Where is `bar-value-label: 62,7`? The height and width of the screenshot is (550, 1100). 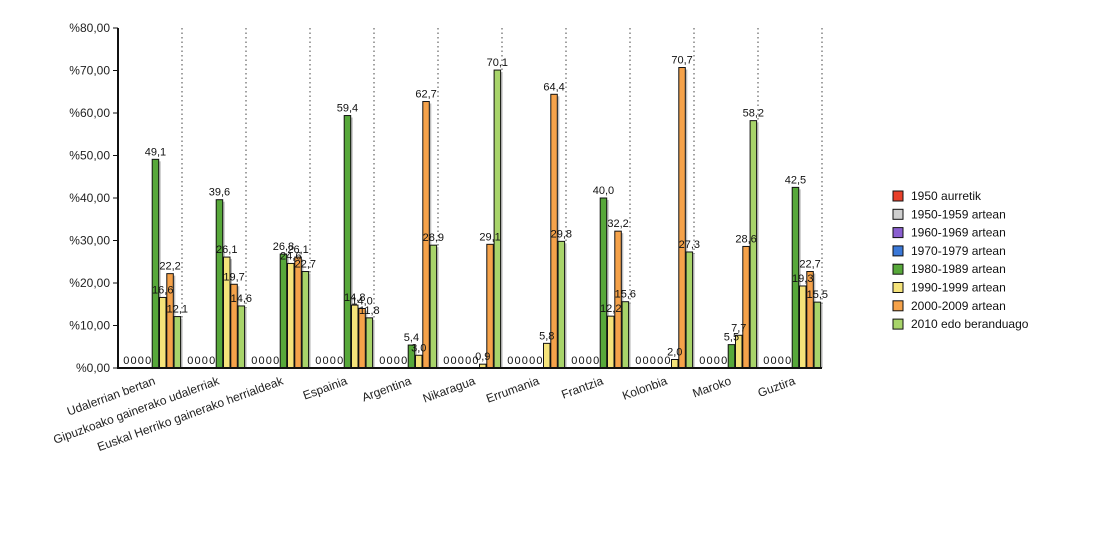
bar-value-label: 62,7 is located at coordinates (425, 95).